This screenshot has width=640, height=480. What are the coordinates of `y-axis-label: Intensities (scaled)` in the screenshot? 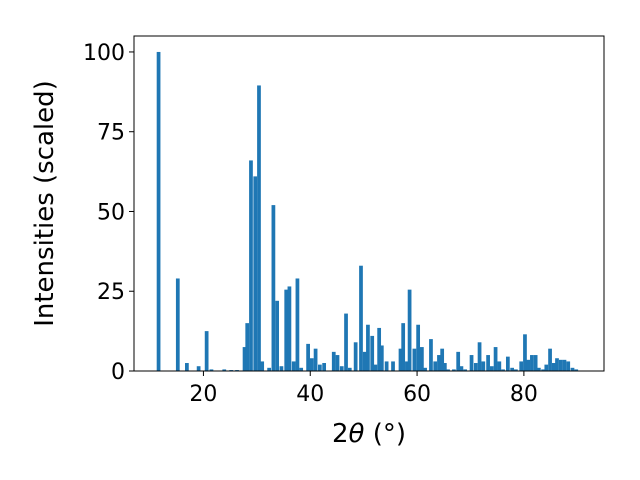 It's located at (45, 203).